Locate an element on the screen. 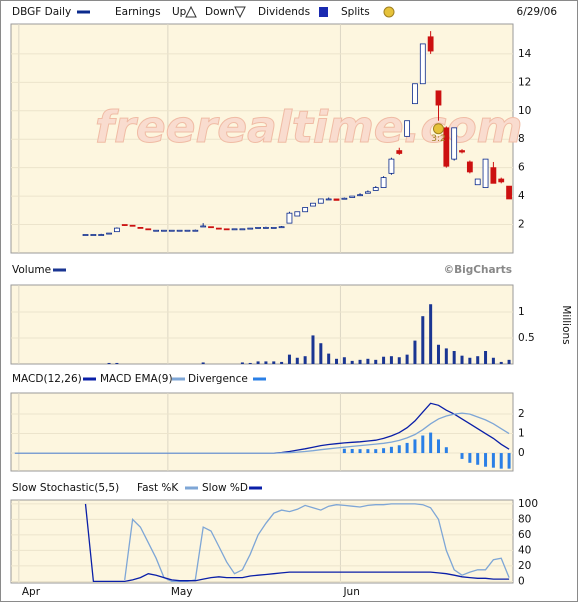  y-tick-label: 0 is located at coordinates (521, 453).